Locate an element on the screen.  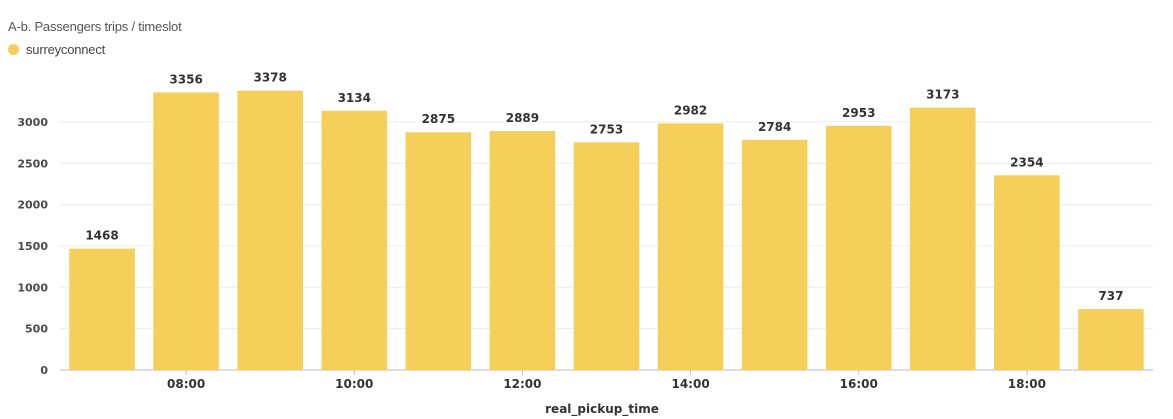
bar-value-label: 3134 is located at coordinates (354, 98).